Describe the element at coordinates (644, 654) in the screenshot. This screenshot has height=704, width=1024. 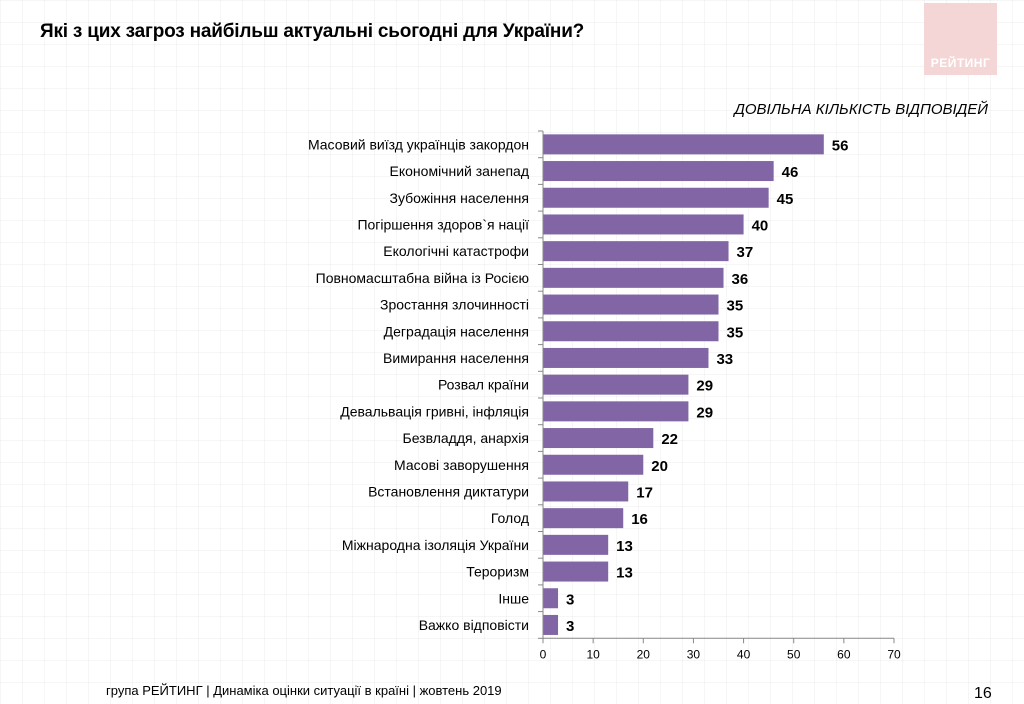
I see `x-tick-label: 20` at that location.